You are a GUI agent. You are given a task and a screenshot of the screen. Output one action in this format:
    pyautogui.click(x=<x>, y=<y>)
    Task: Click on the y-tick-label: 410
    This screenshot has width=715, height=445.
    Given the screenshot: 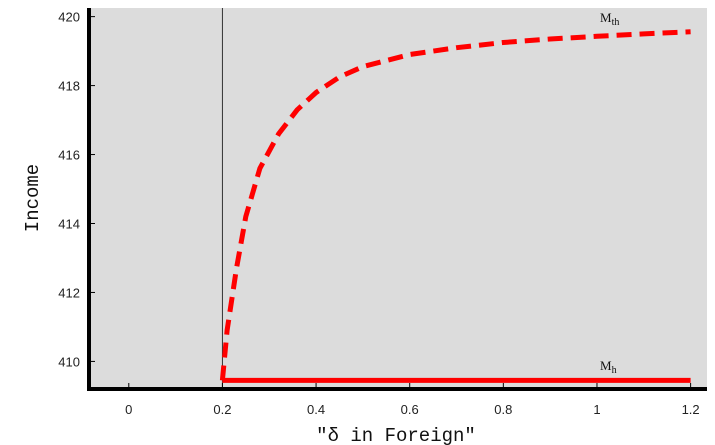 What is the action you would take?
    pyautogui.click(x=69, y=361)
    